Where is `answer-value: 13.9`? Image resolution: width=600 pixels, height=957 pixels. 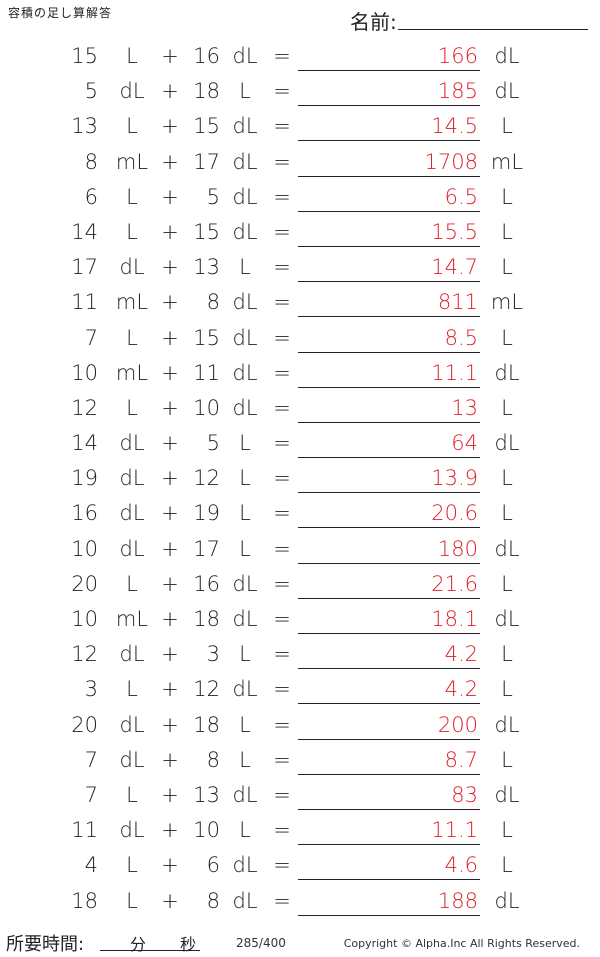 answer-value: 13.9 is located at coordinates (454, 478).